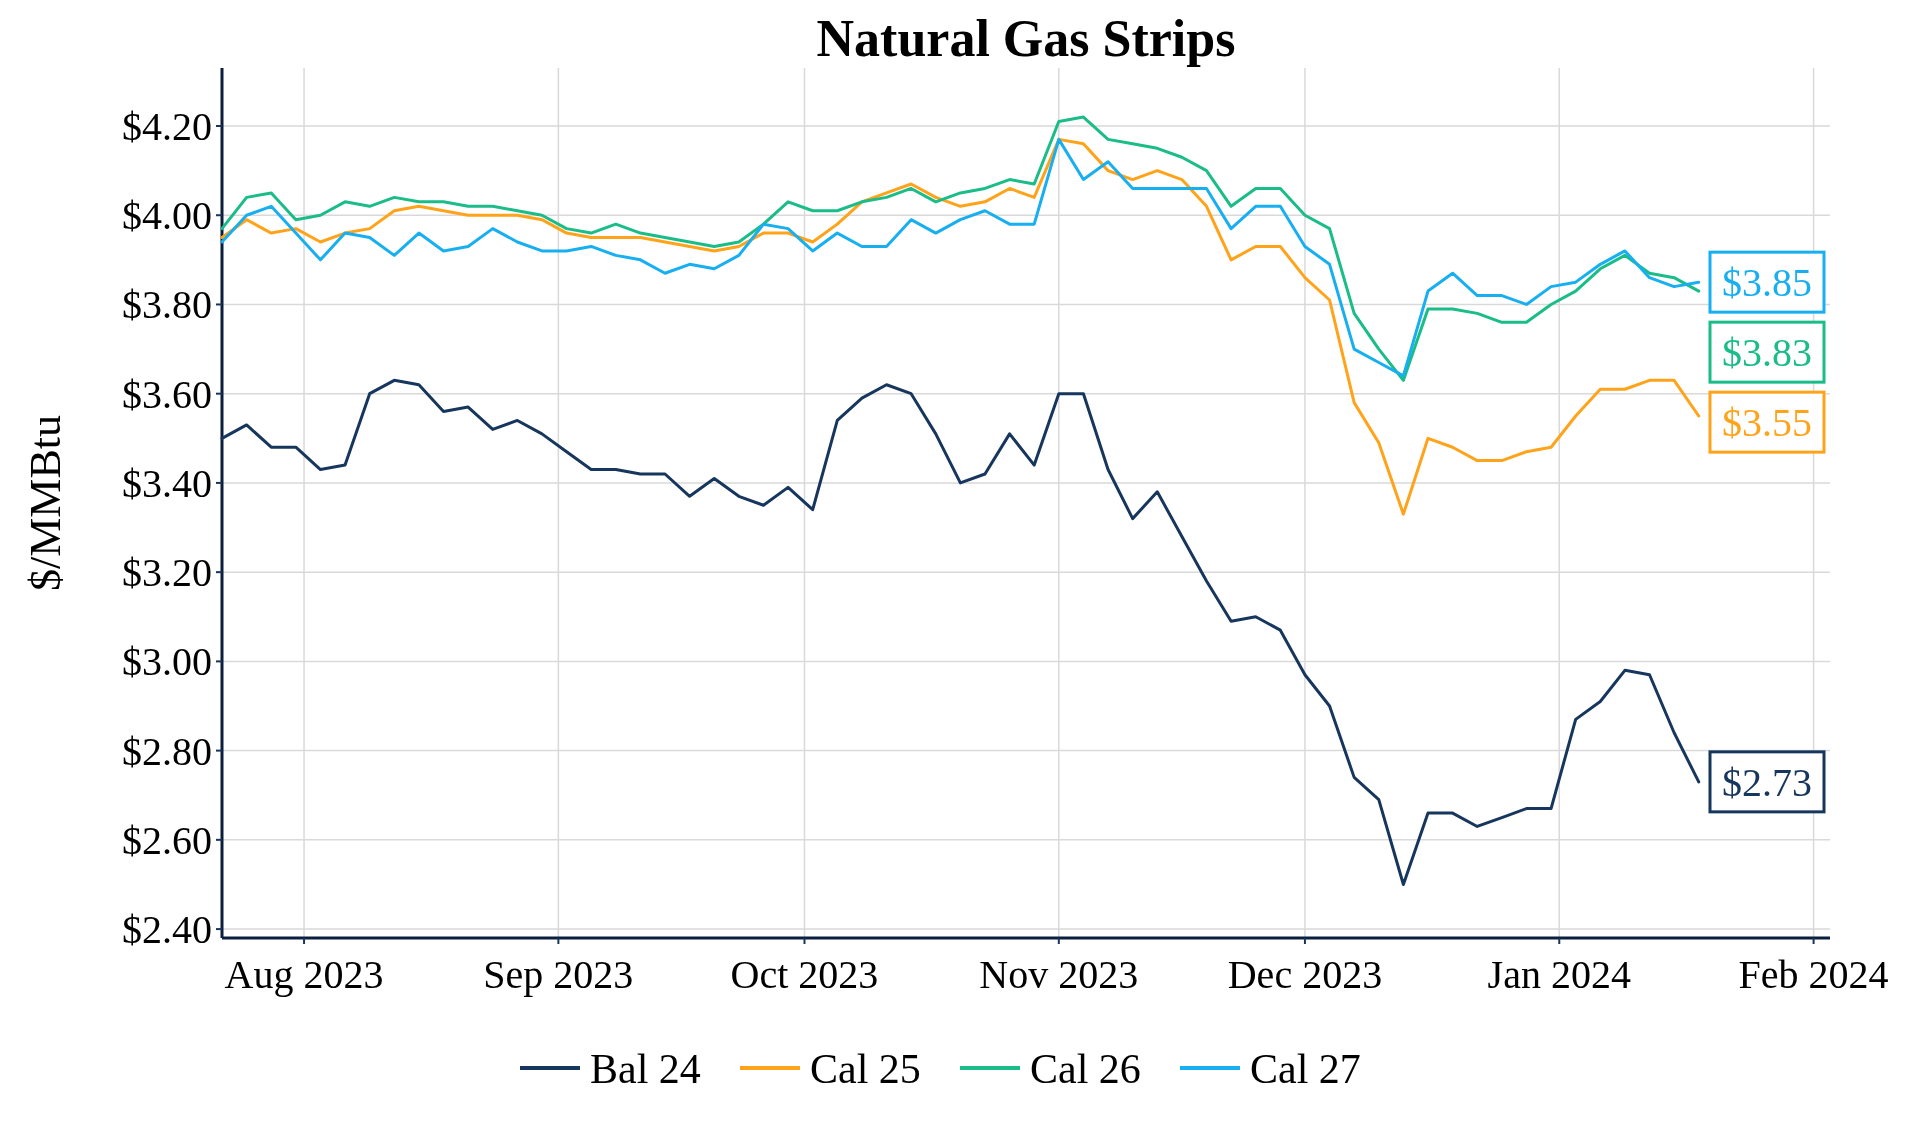  I want to click on y-tick-label: $3.00, so click(167, 662).